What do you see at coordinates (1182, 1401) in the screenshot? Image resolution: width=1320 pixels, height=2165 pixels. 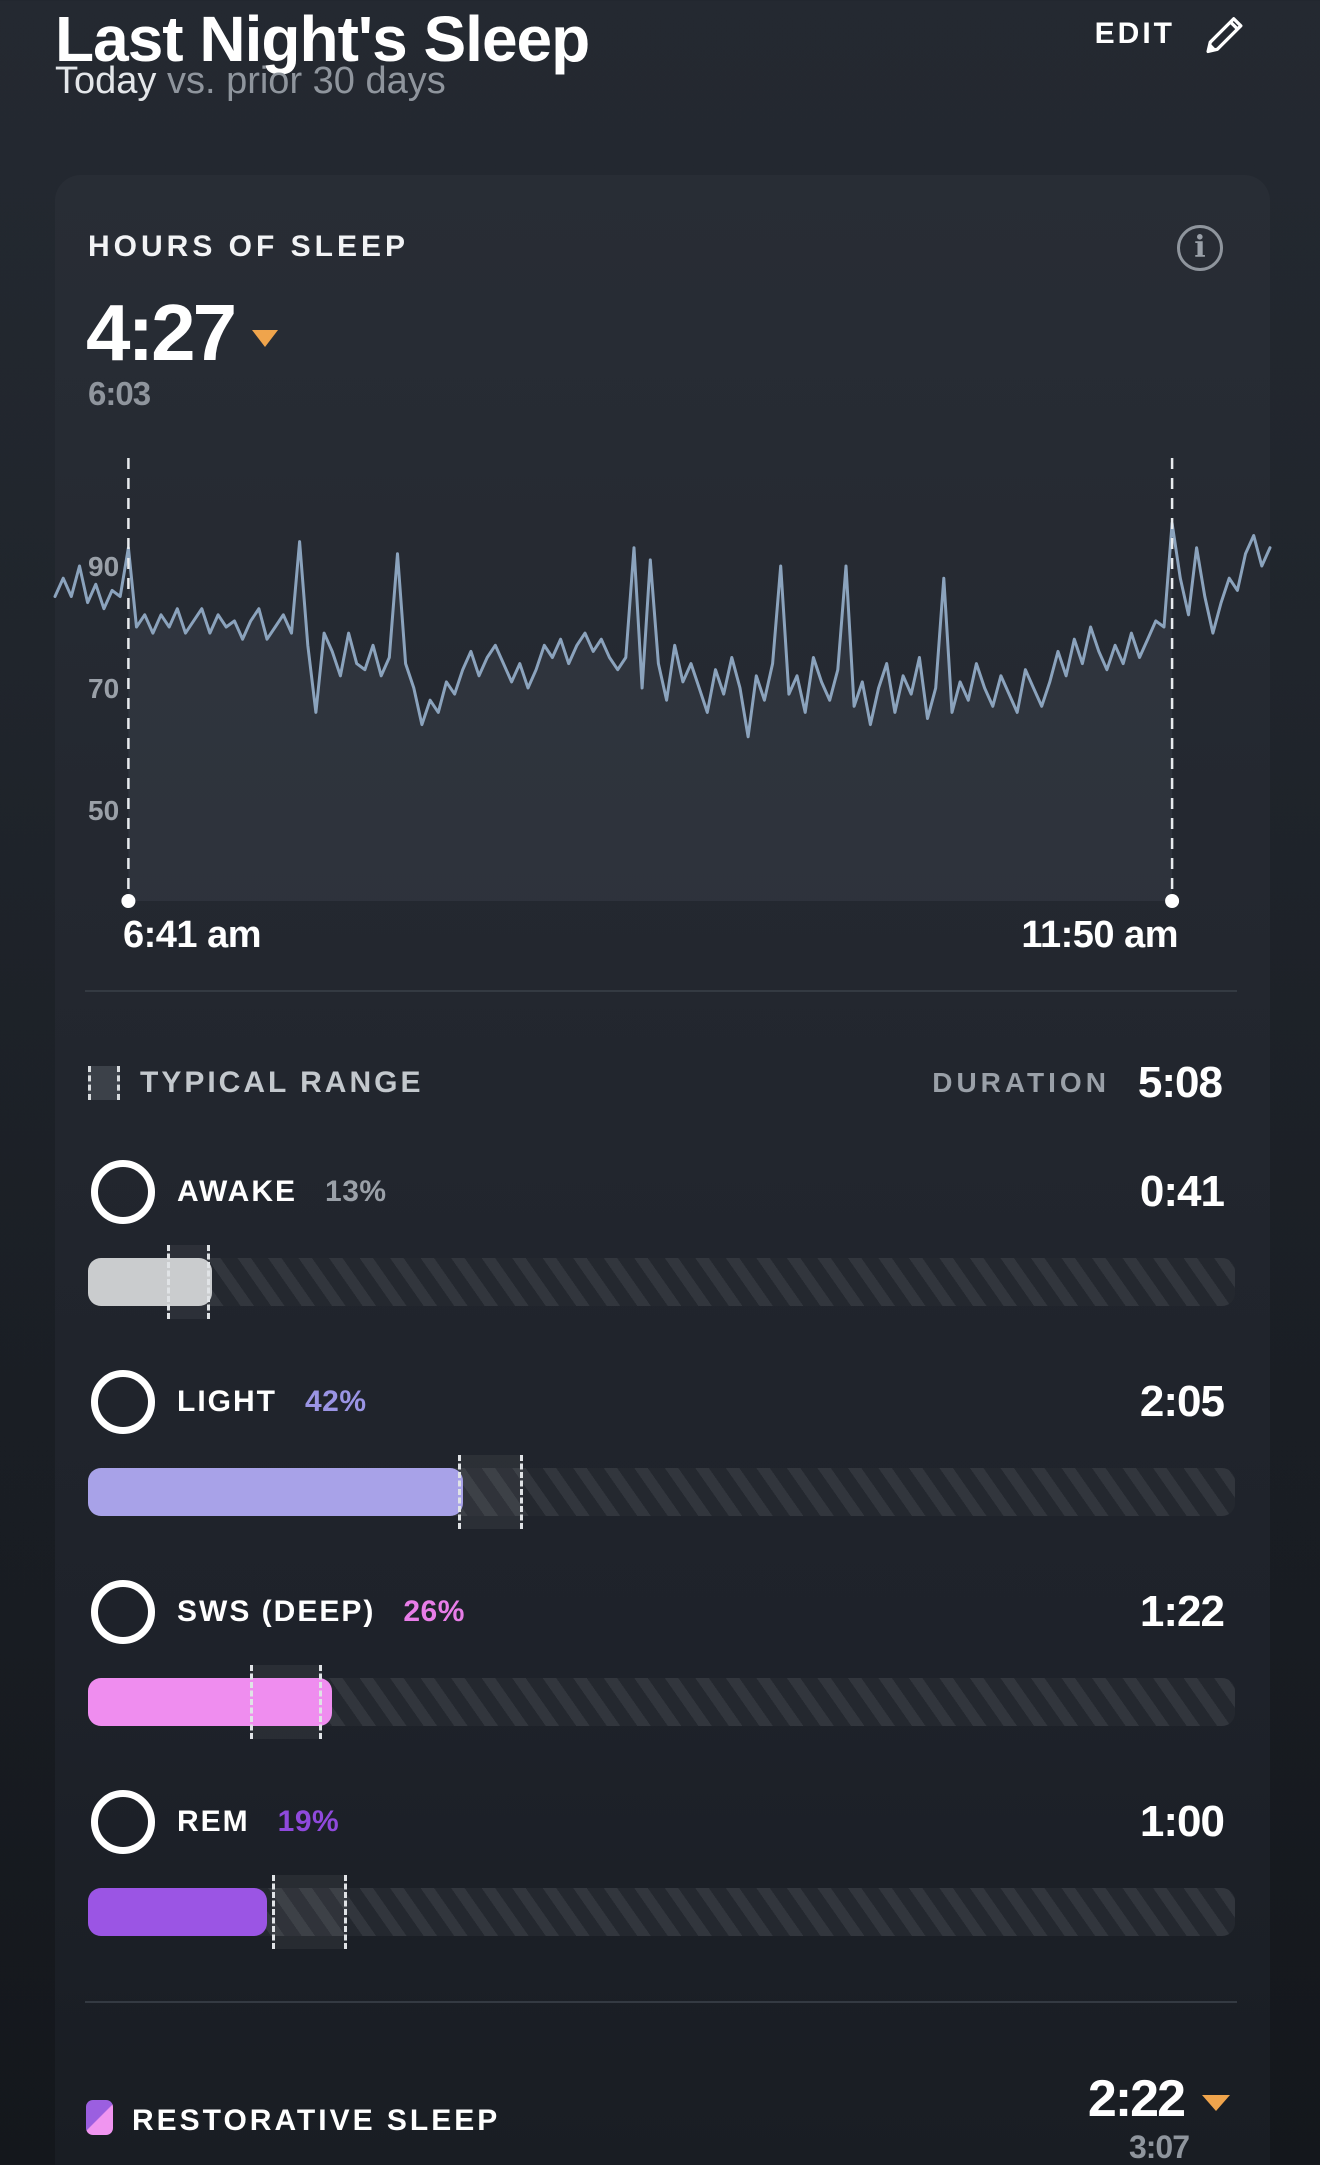 I see `stage-duration: 2:05` at bounding box center [1182, 1401].